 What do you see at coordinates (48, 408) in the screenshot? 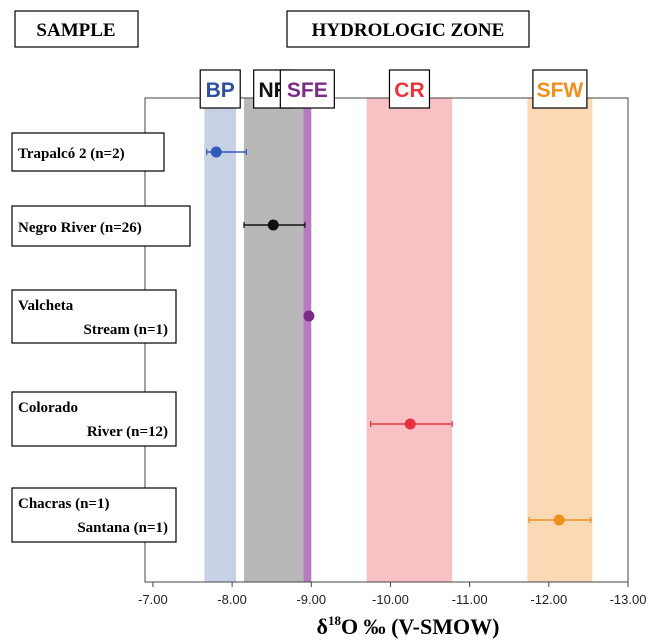
I see `sample-label-line1-3: Colorado` at bounding box center [48, 408].